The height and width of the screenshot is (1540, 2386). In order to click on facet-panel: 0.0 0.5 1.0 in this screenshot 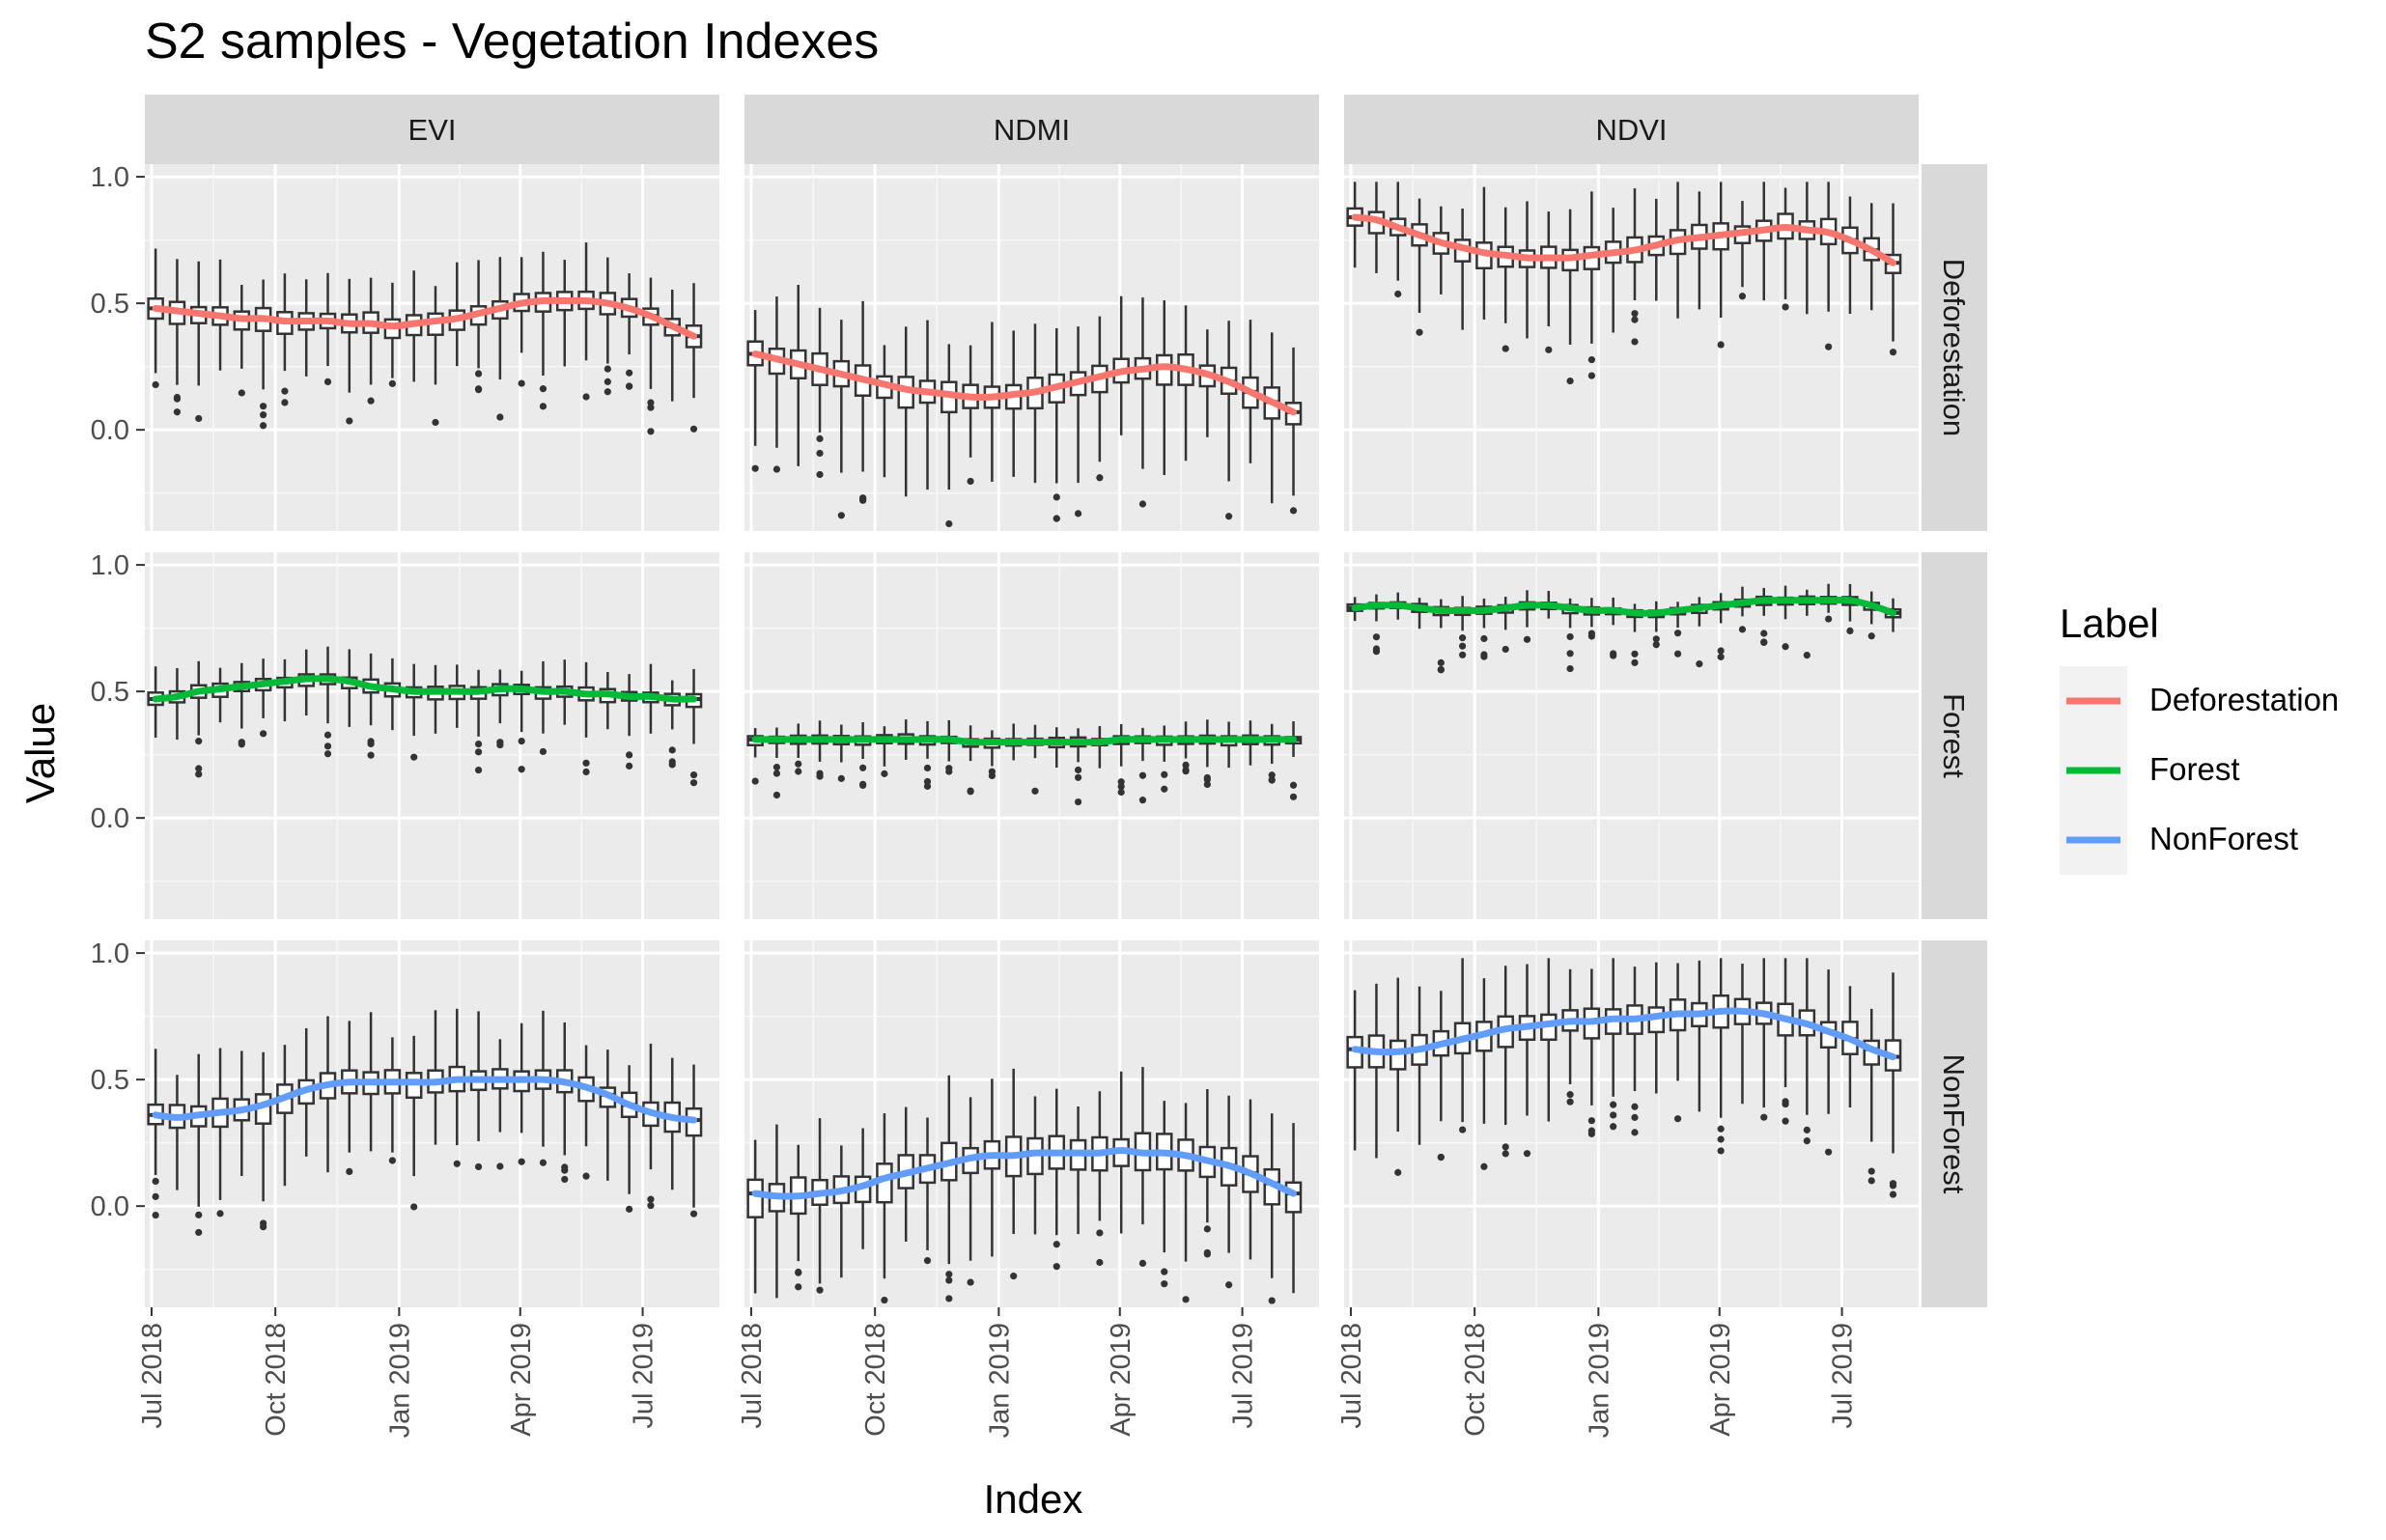, I will do `click(405, 735)`.